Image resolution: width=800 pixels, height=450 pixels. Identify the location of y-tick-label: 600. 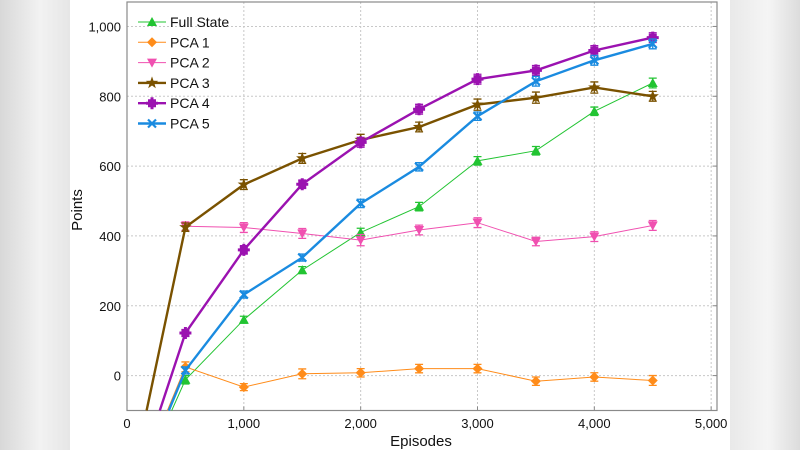
(110, 166).